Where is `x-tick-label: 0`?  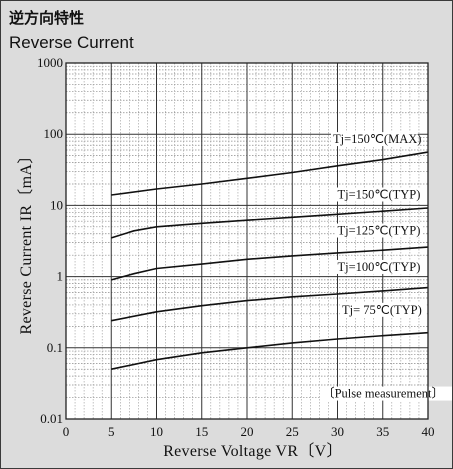
x-tick-label: 0 is located at coordinates (66, 431).